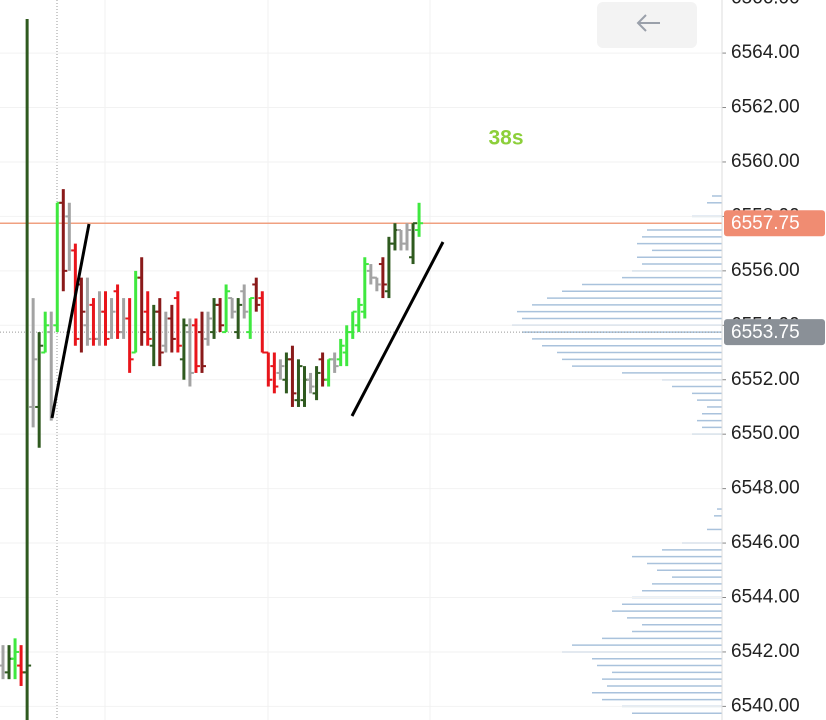  I want to click on last-price-label: 6557.75, so click(765, 223).